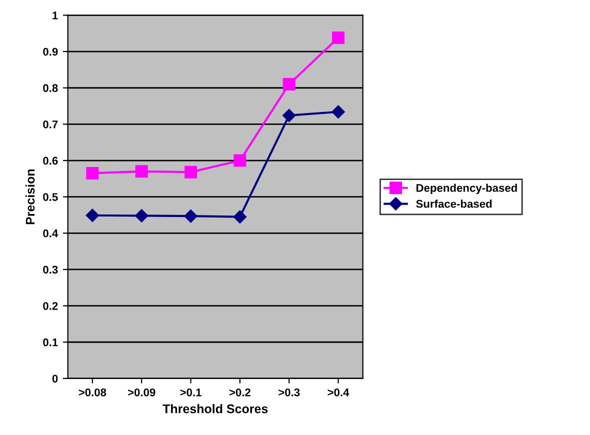  I want to click on y-axis-title: Precision, so click(30, 196).